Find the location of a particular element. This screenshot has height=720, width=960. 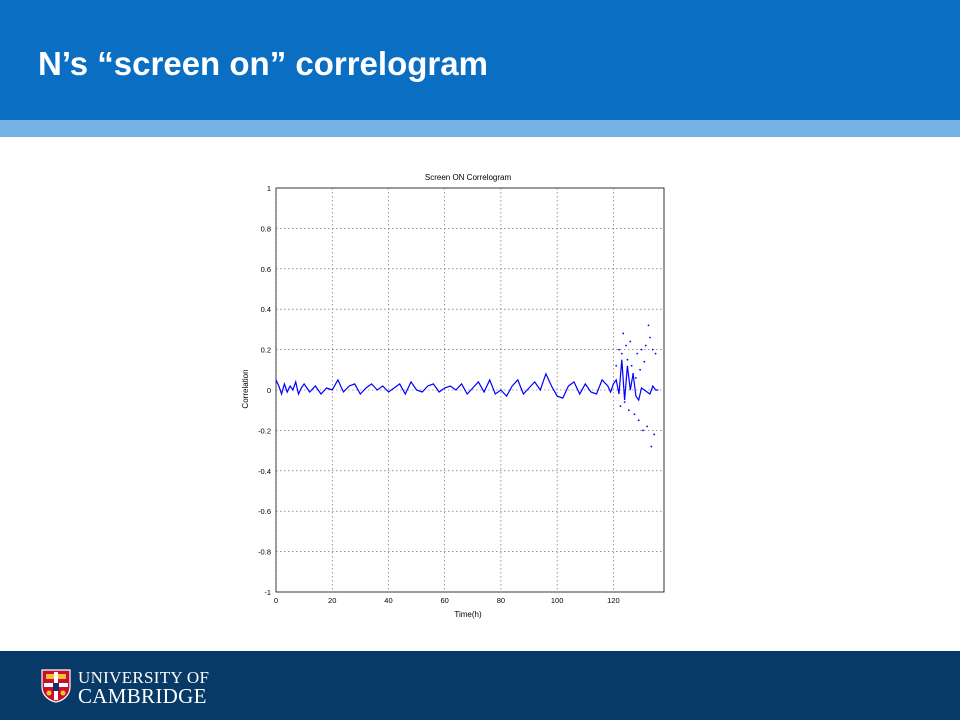

x-tick-label: 40 is located at coordinates (388, 600).